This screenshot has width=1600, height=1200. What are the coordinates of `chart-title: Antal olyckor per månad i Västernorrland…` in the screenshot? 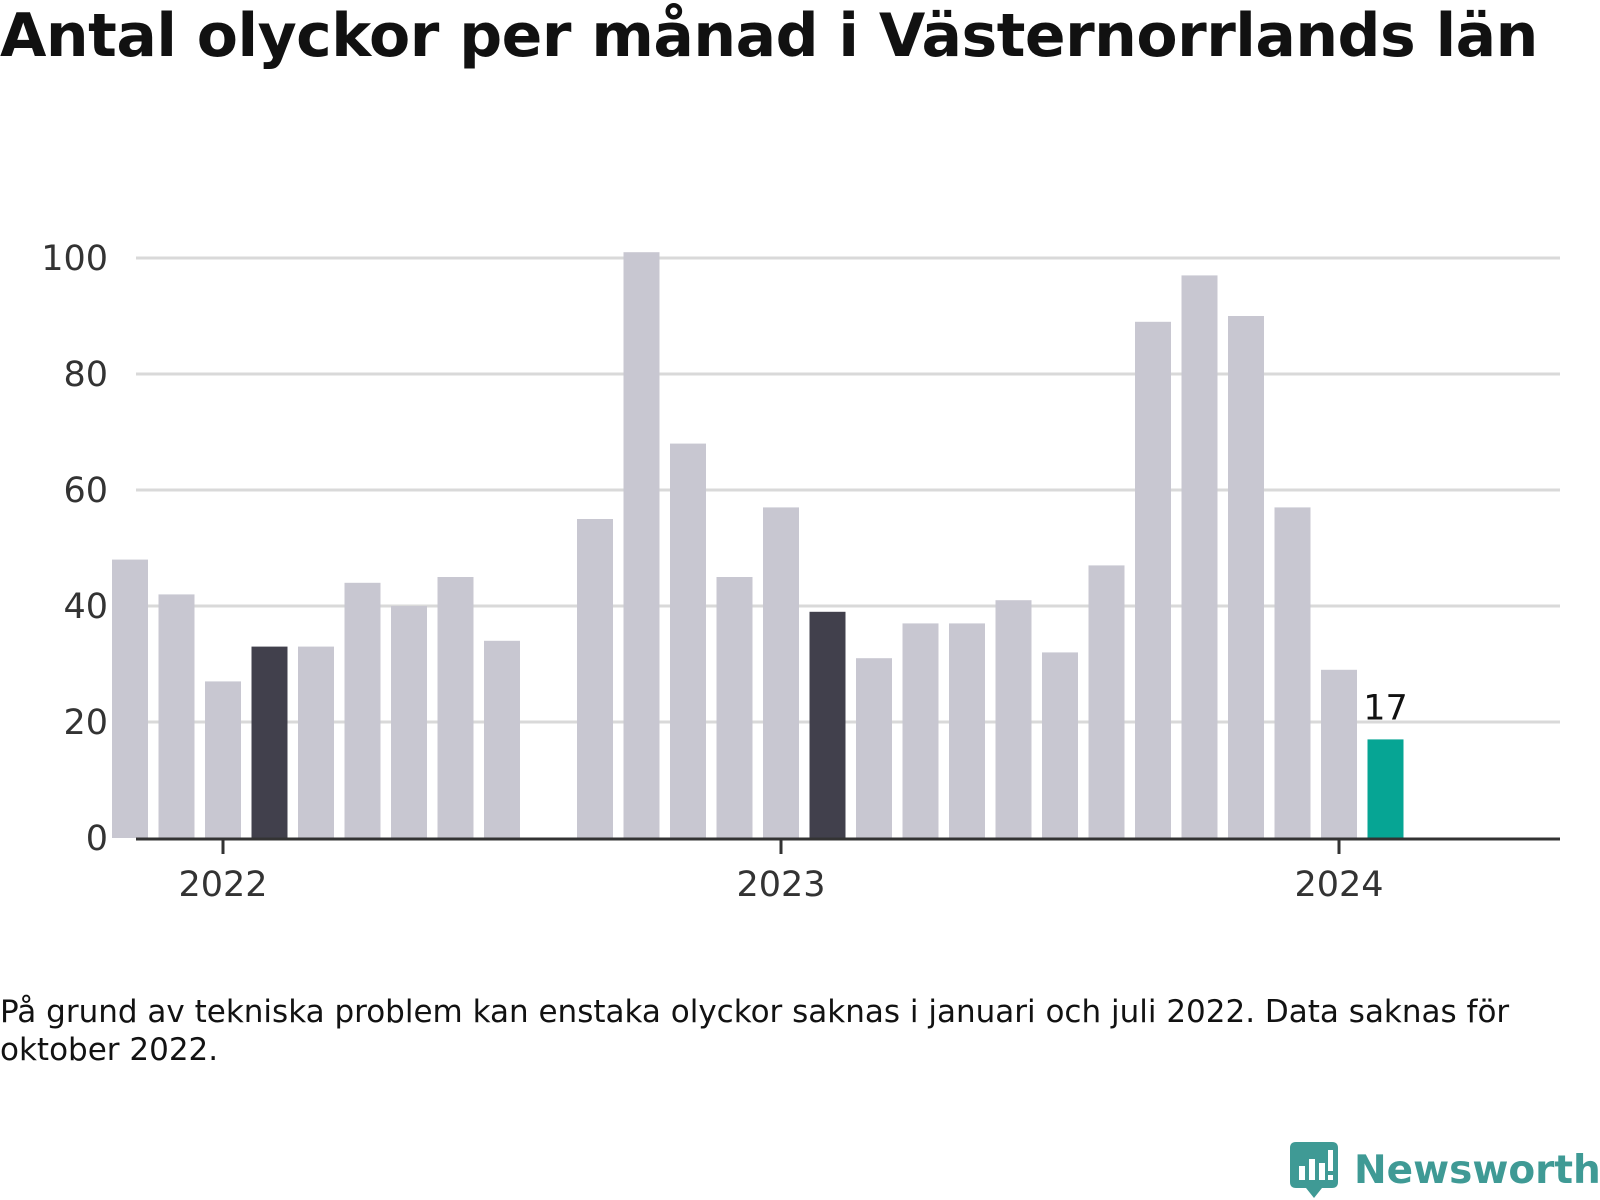 It's located at (769, 36).